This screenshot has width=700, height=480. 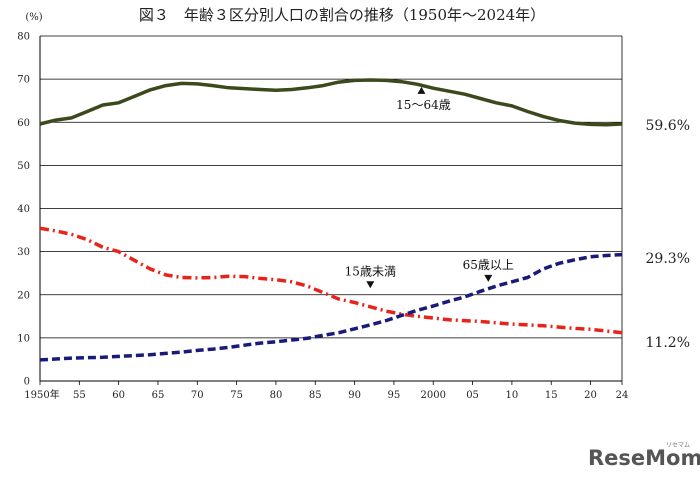 What do you see at coordinates (394, 395) in the screenshot?
I see `x-tick-1995: 95` at bounding box center [394, 395].